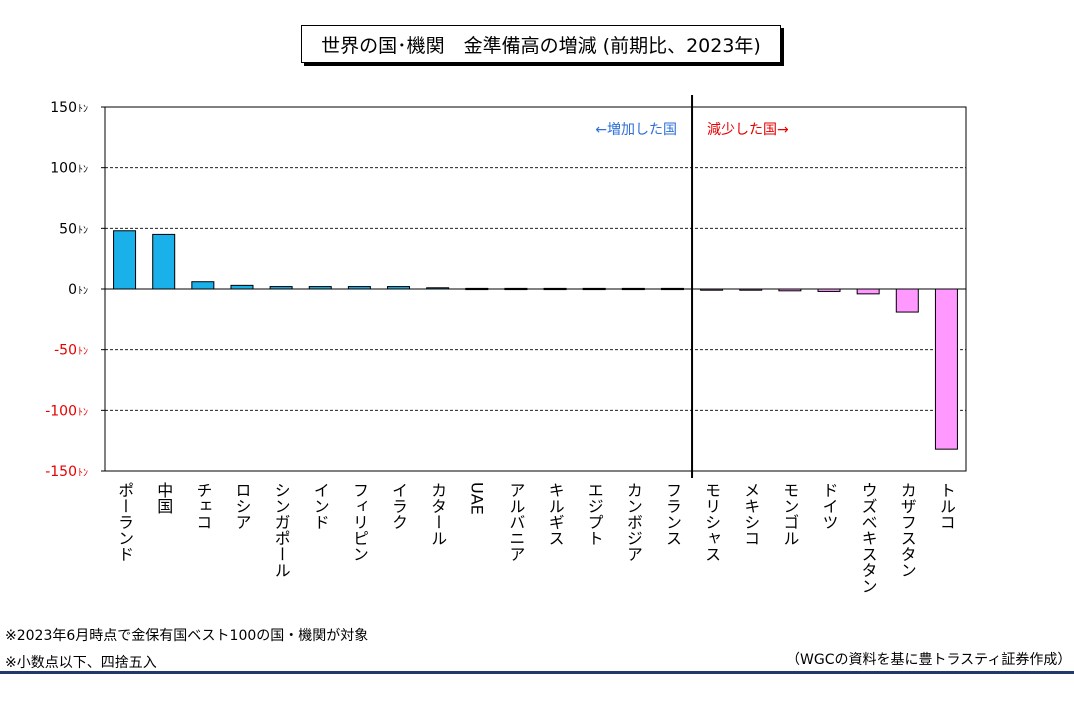 This screenshot has width=1074, height=707. Describe the element at coordinates (202, 506) in the screenshot. I see `x-category-label: チェコ` at that location.